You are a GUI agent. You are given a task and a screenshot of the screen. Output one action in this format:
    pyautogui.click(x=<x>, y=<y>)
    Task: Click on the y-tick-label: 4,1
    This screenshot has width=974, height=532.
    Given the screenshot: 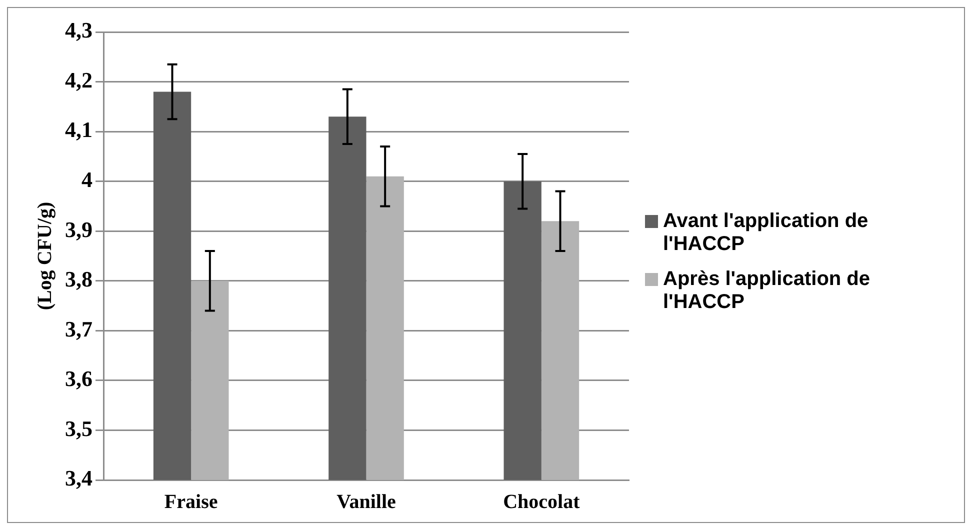 What is the action you would take?
    pyautogui.click(x=78, y=129)
    